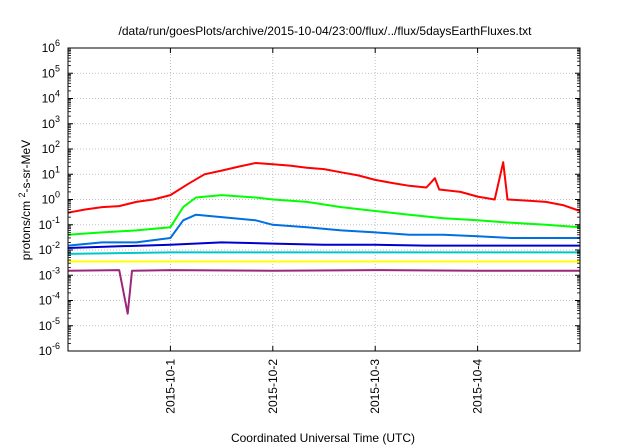 The width and height of the screenshot is (640, 448). Describe the element at coordinates (56, 245) in the screenshot. I see `y-tick-exponent: -2` at that location.